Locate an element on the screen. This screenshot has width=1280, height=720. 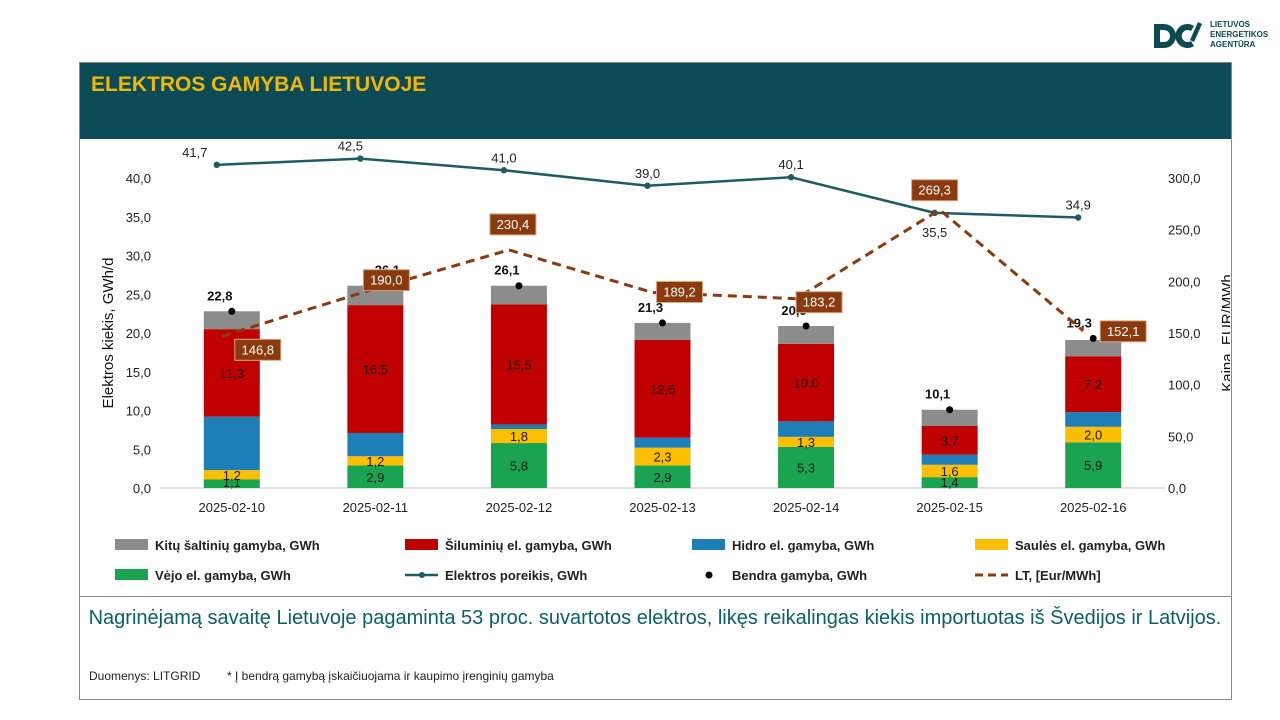
divider is located at coordinates (655, 596).